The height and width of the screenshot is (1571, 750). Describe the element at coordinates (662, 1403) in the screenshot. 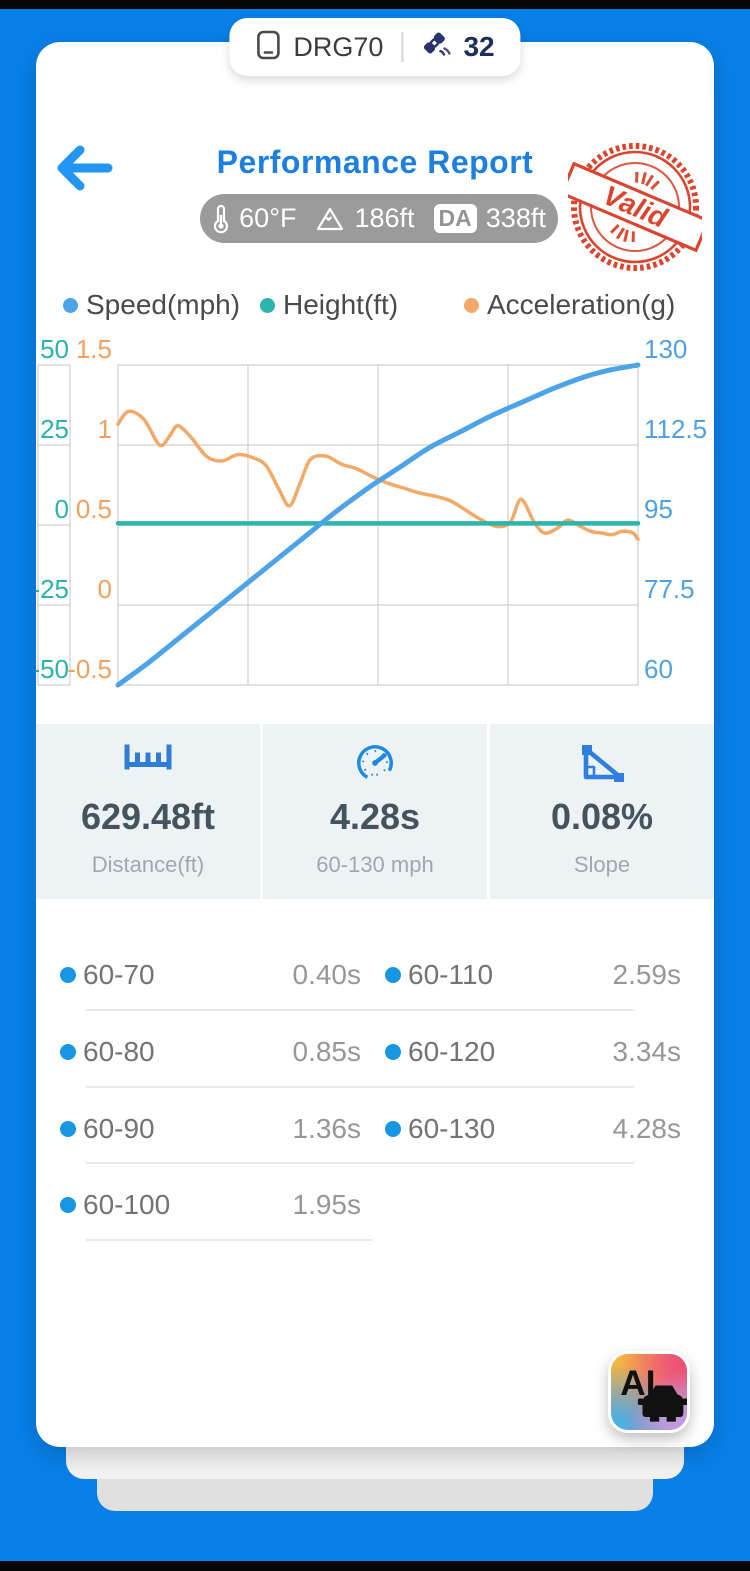

I see `car-icon` at that location.